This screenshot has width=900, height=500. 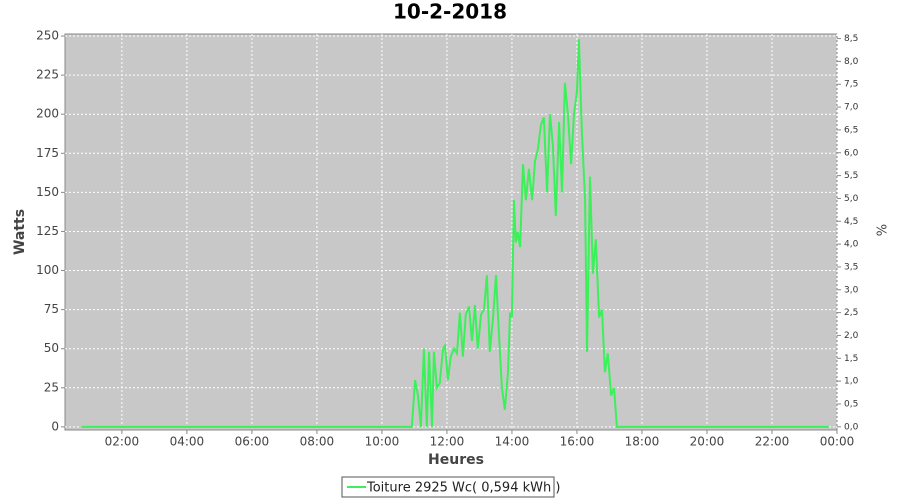 I want to click on y-tick-label: 100, so click(x=47, y=270).